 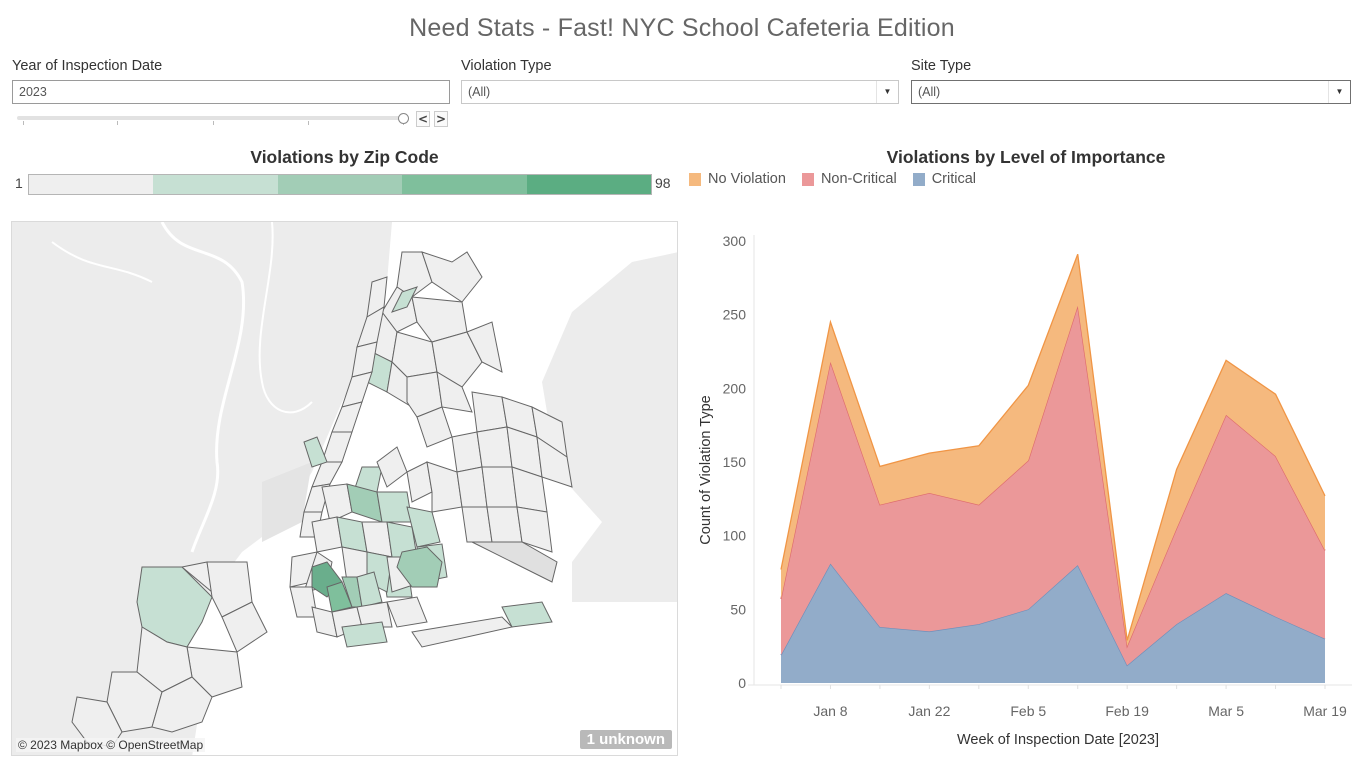 I want to click on x-tick-label: Mar 19, so click(x=1325, y=711).